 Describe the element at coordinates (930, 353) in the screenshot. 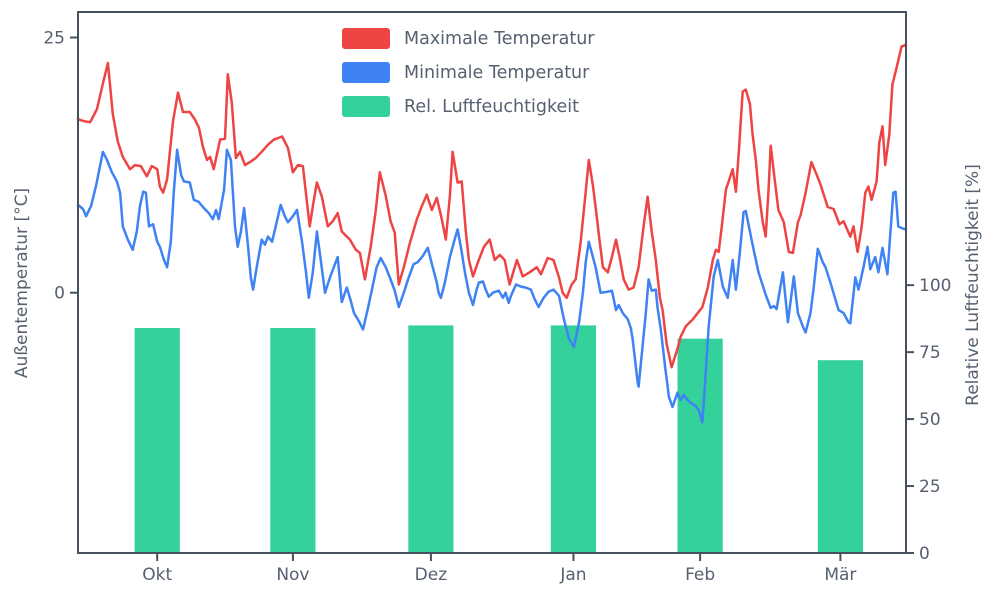

I see `right-tick-label: 75` at that location.